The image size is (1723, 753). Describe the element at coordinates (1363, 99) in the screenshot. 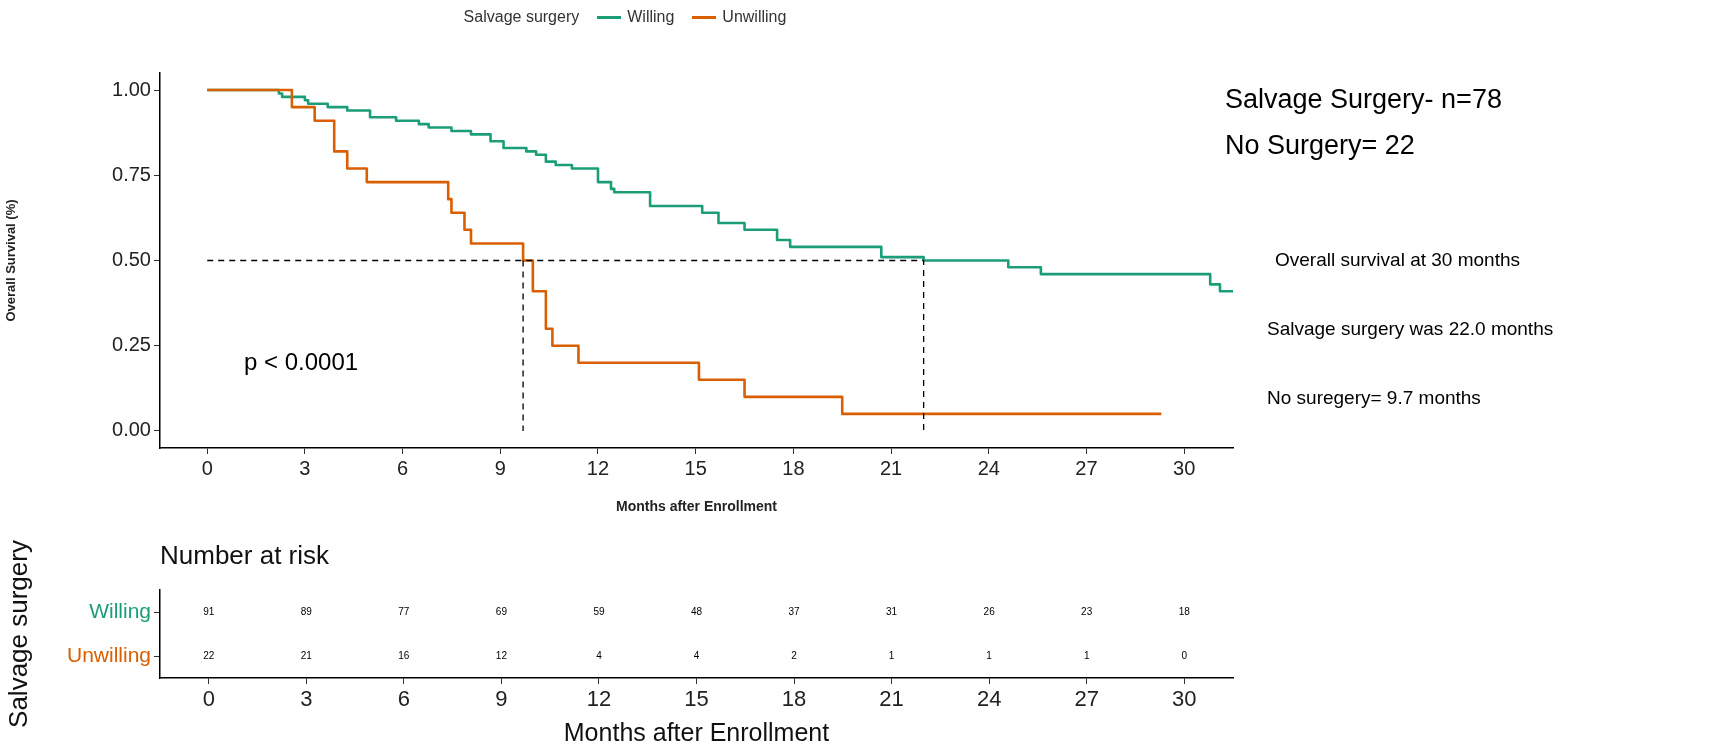

I see `annotation: Salvage Surgery- n=78` at that location.